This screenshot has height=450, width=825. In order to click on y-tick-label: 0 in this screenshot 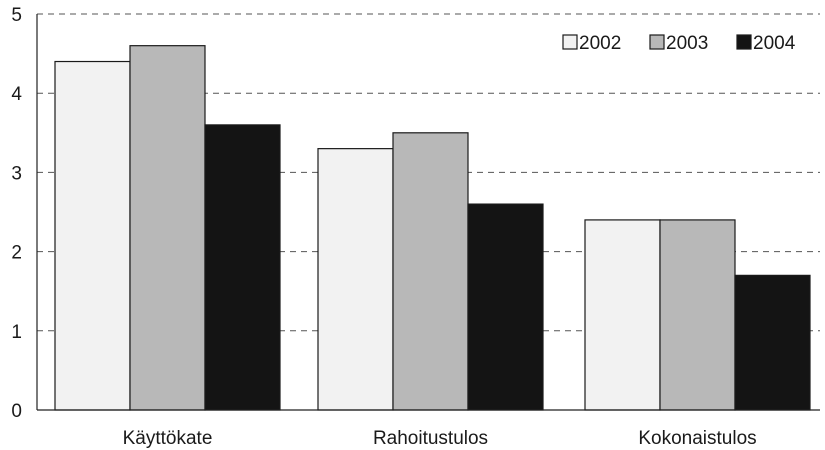, I will do `click(16, 411)`.